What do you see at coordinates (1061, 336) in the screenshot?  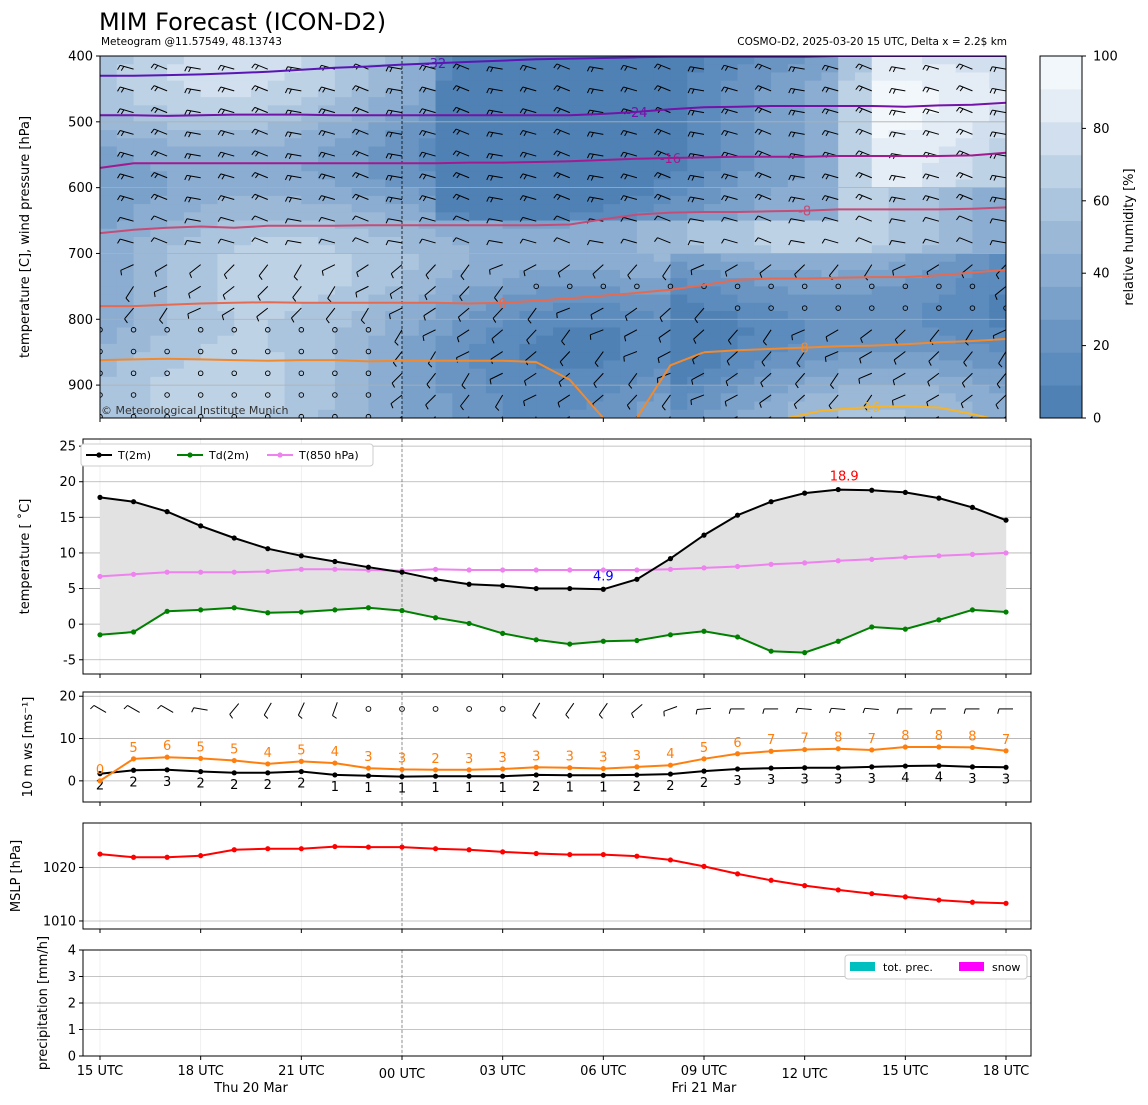 I see `colorbar-segment` at bounding box center [1061, 336].